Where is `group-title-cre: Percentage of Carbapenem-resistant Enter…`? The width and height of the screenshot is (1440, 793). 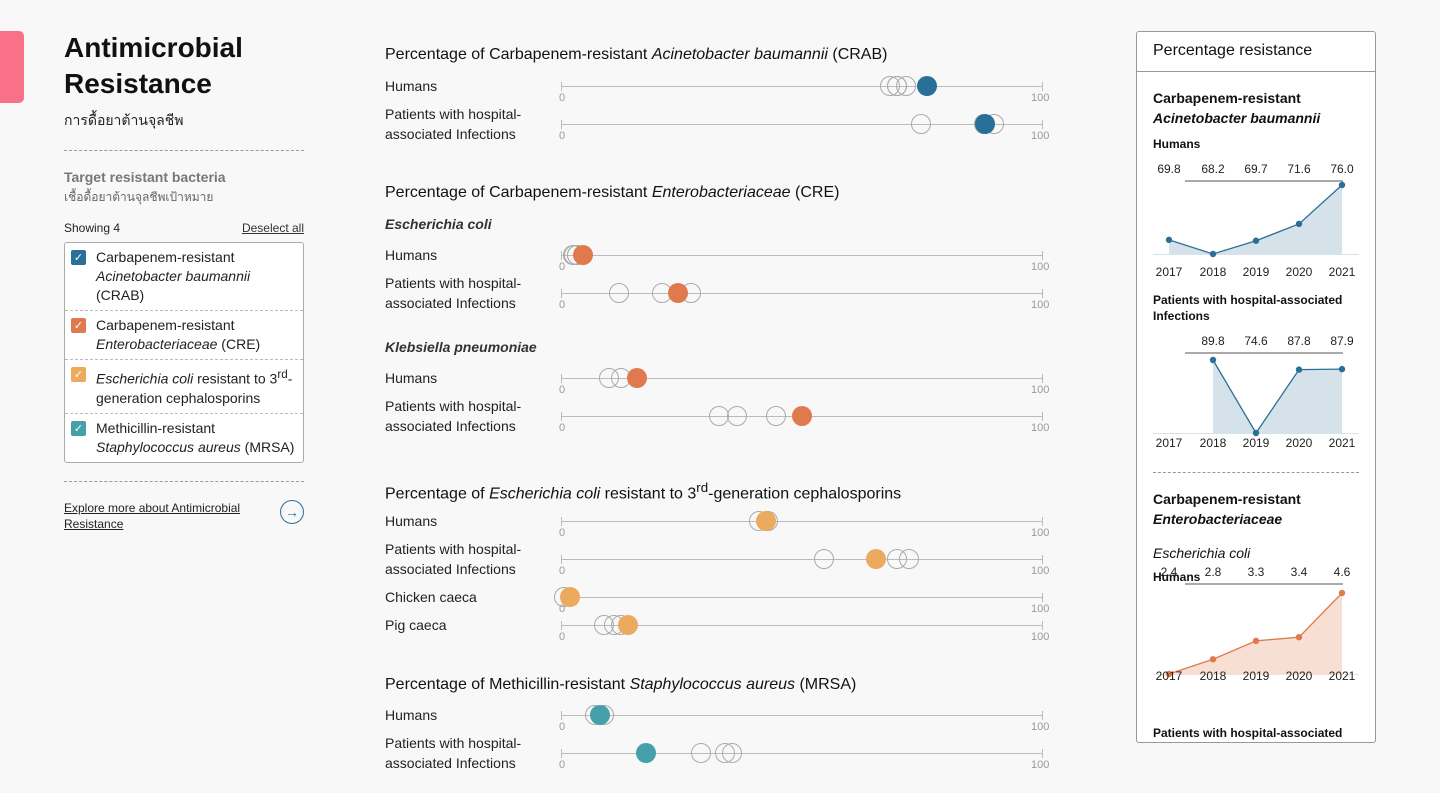 group-title-cre: Percentage of Carbapenem-resistant Enter… is located at coordinates (612, 192).